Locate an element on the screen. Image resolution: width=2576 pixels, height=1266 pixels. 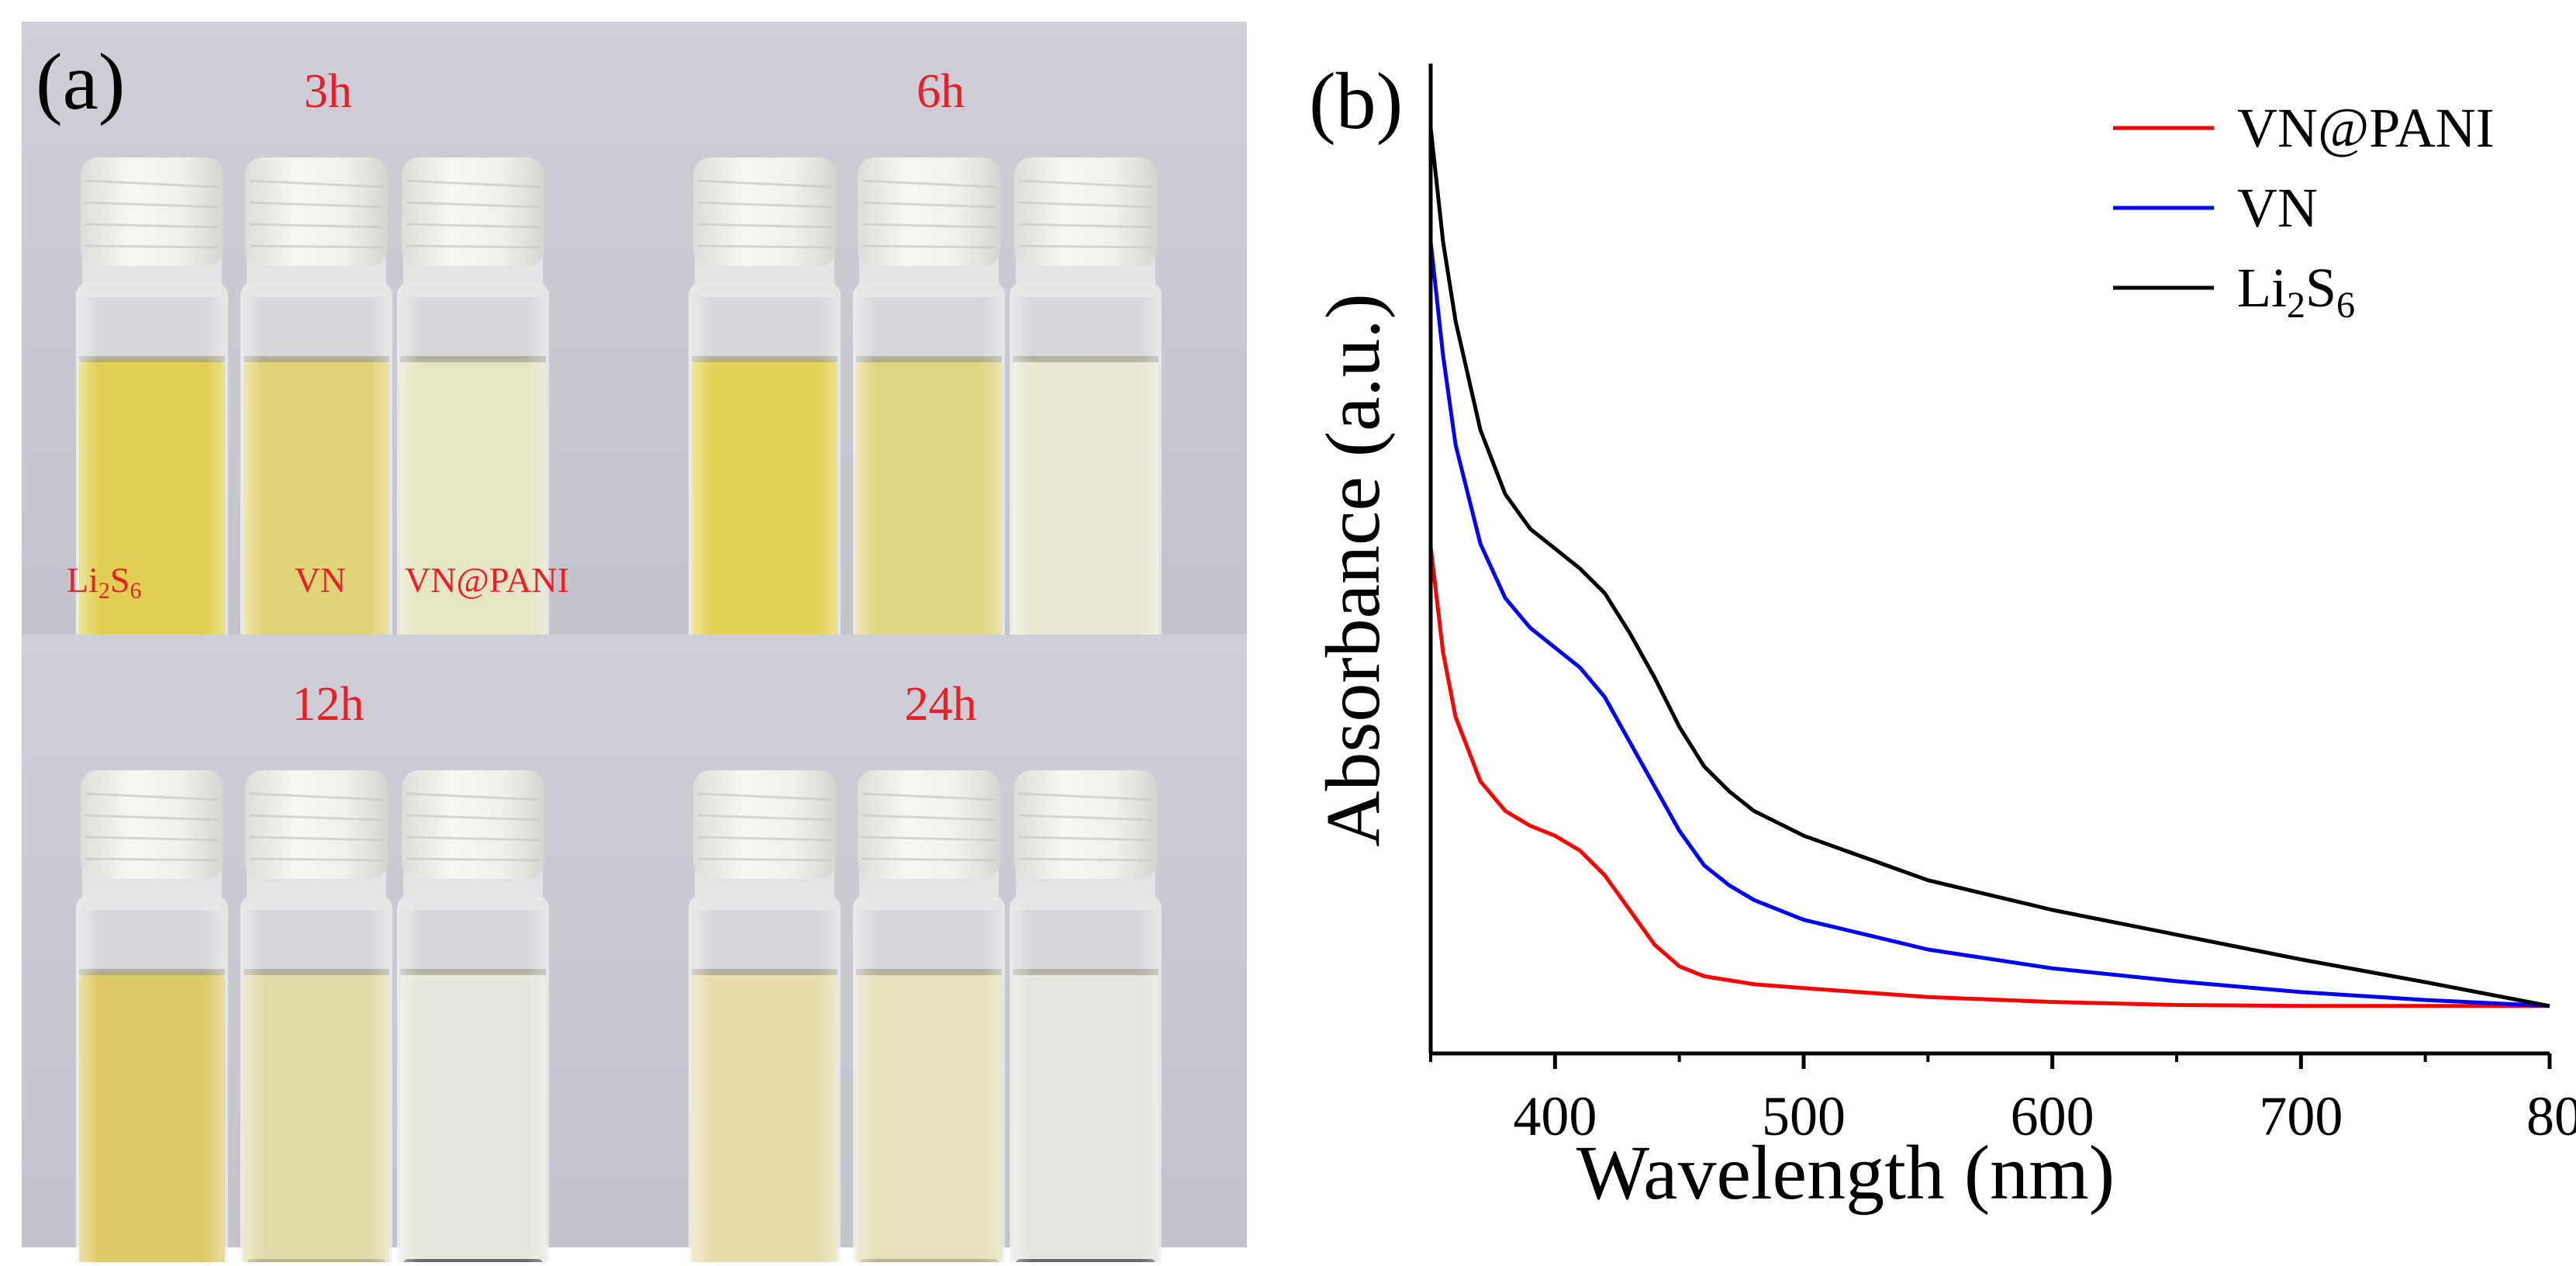
photo-24h: 24h is located at coordinates (940, 950).